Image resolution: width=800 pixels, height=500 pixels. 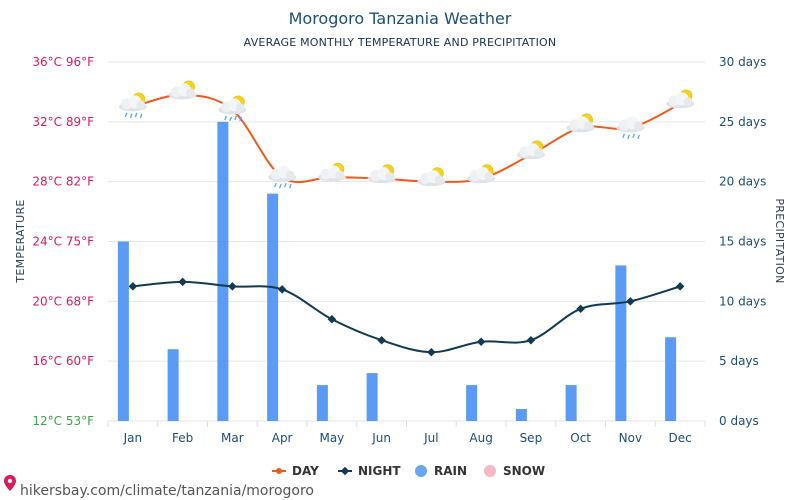 I want to click on y-right-tick-label: 15 days, so click(x=742, y=242).